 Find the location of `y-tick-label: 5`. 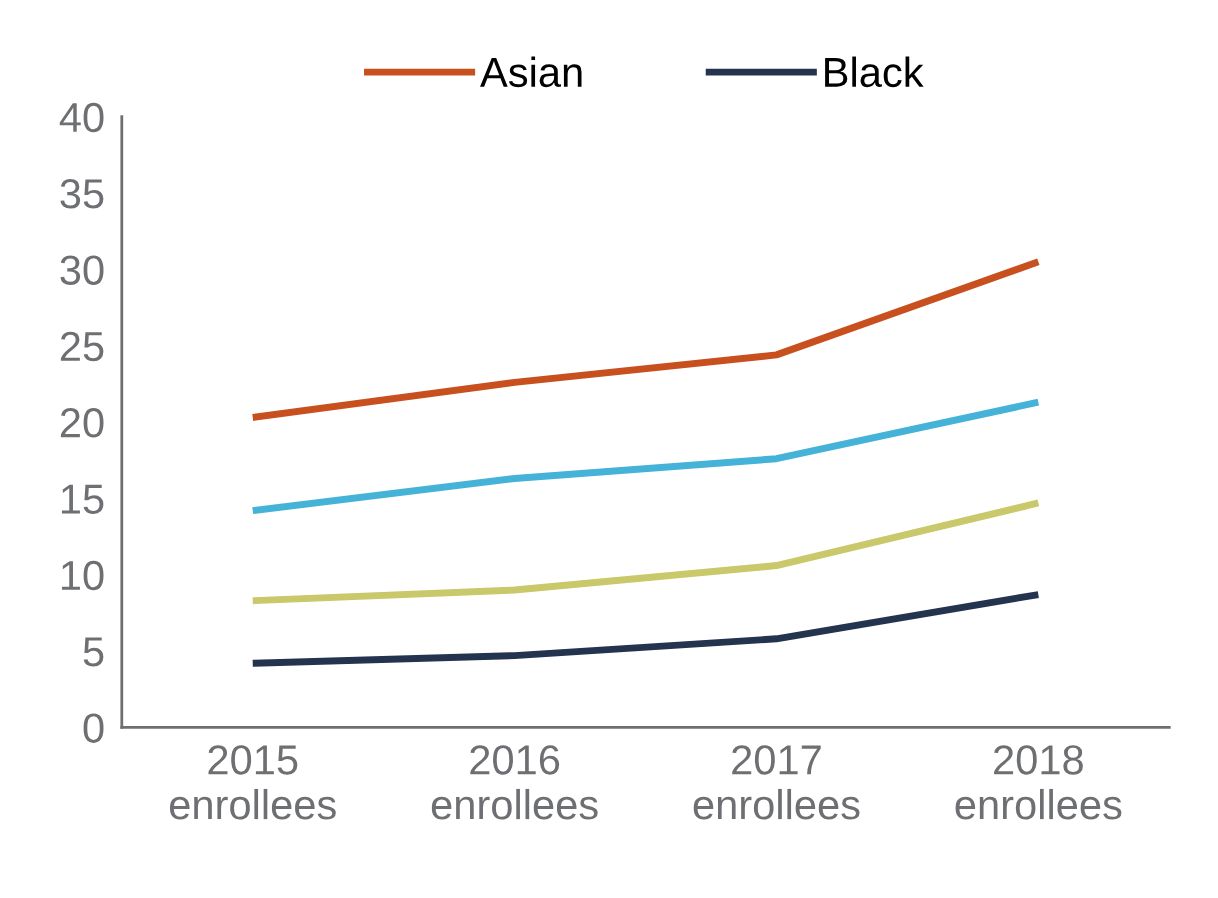

y-tick-label: 5 is located at coordinates (93, 652).